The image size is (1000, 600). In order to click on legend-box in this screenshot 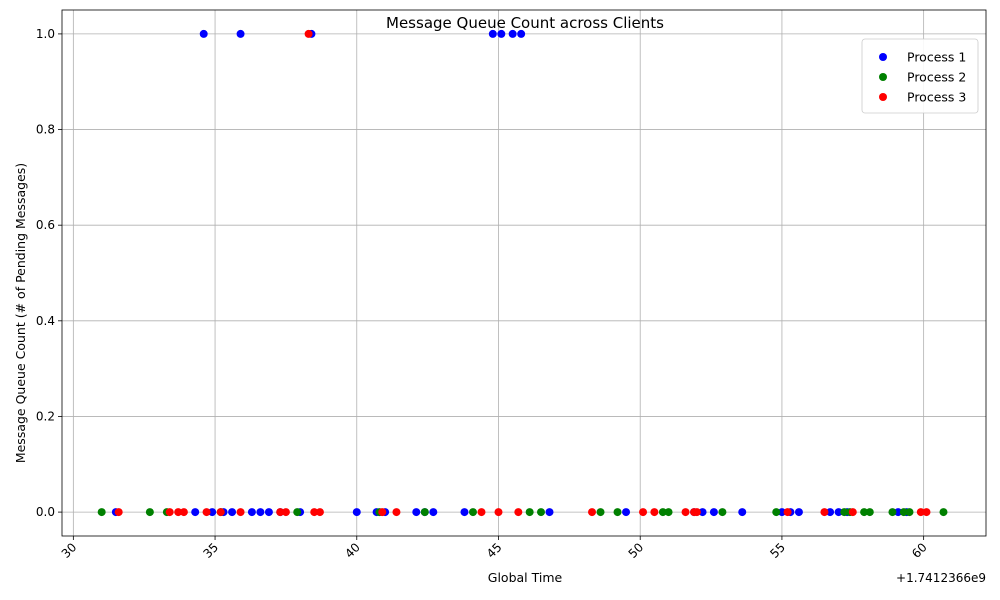, I will do `click(920, 76)`.